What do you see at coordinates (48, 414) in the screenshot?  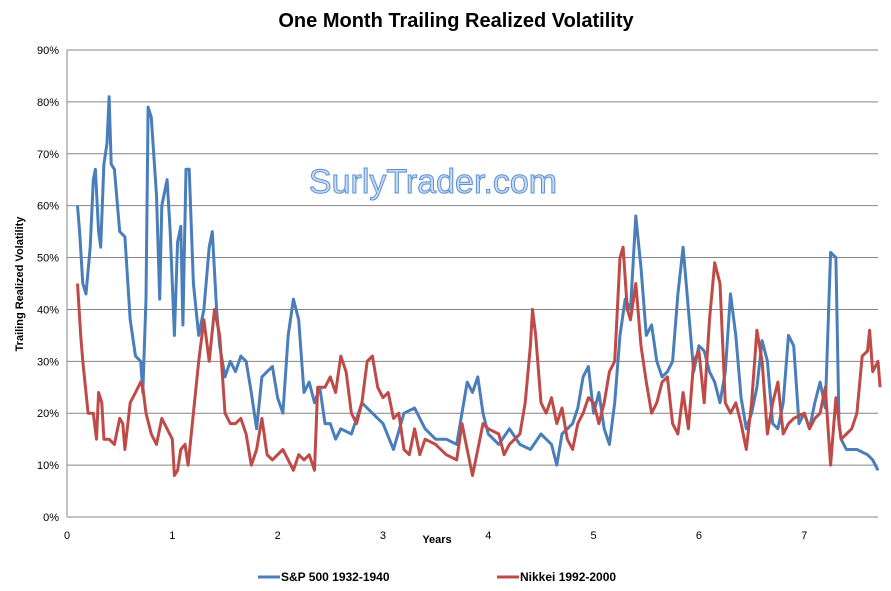 I see `y-tick-label: 20%` at bounding box center [48, 414].